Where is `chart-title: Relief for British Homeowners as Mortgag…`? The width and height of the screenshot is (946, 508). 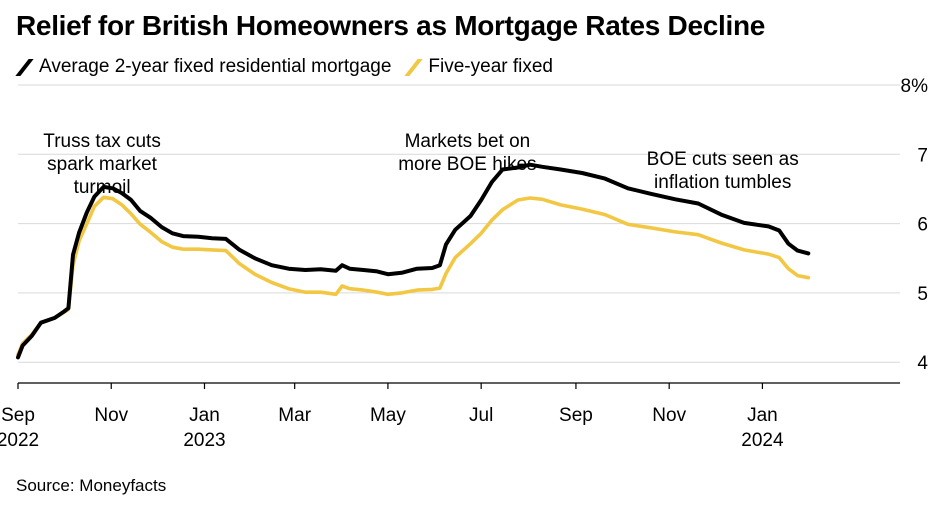 chart-title: Relief for British Homeowners as Mortgag… is located at coordinates (391, 25).